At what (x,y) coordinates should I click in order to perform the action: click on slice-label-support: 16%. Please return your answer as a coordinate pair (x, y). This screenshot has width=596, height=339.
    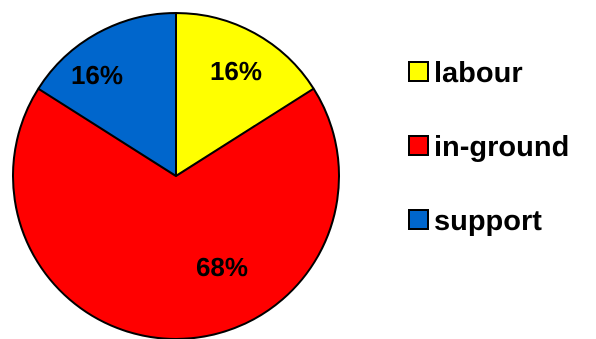
    Looking at the image, I should click on (97, 75).